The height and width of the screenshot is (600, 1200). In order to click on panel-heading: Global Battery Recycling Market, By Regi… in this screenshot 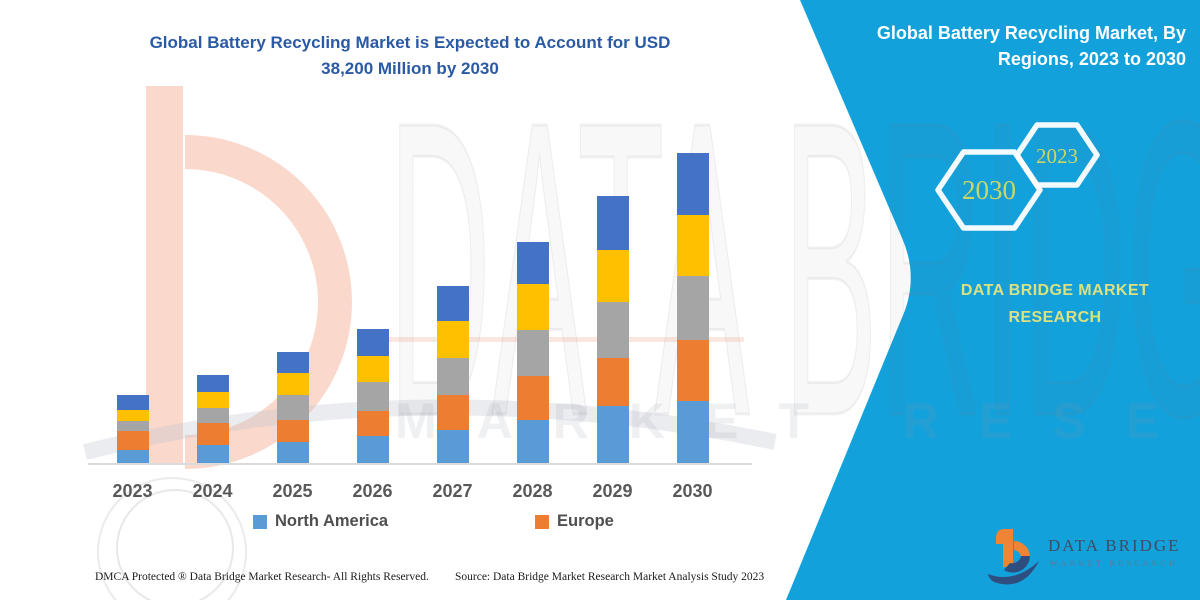, I will do `click(1031, 46)`.